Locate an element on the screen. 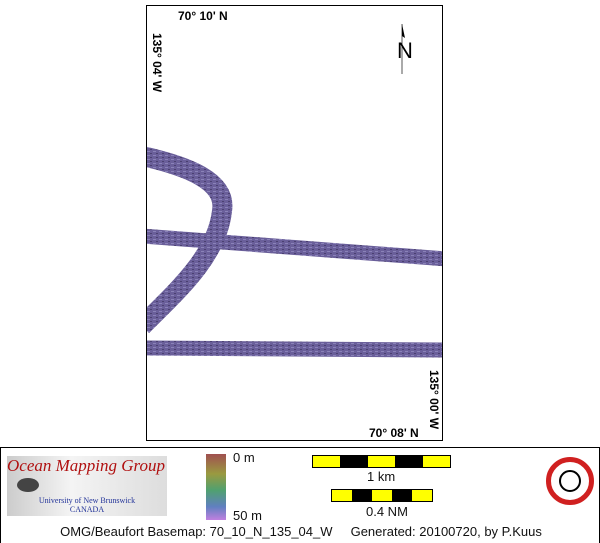 Image resolution: width=600 pixels, height=543 pixels. swath-curve is located at coordinates (190, 240).